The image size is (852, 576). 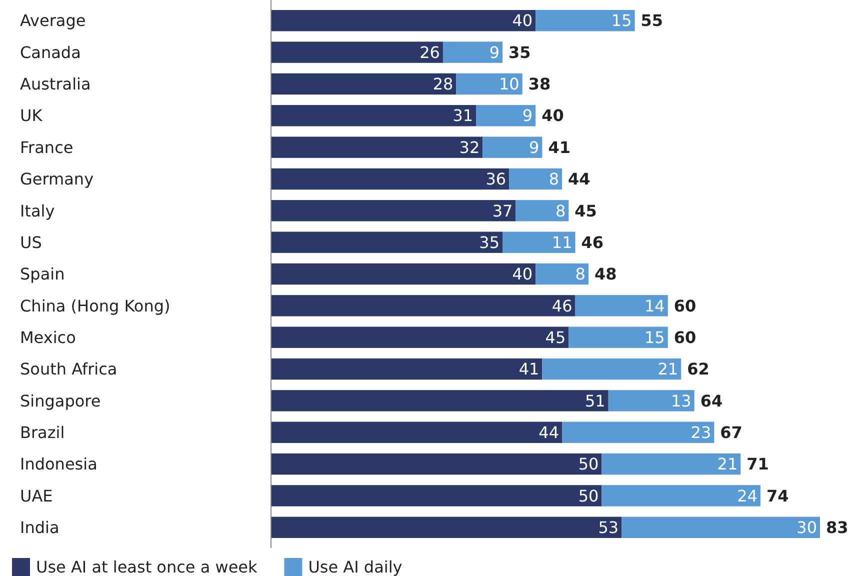 What do you see at coordinates (489, 242) in the screenshot?
I see `data-label: 35` at bounding box center [489, 242].